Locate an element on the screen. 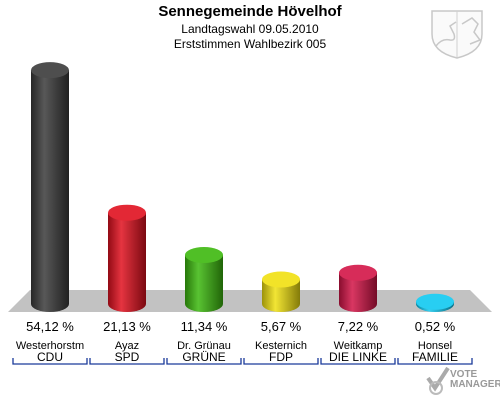 Image resolution: width=500 pixels, height=400 pixels. bar-familie is located at coordinates (435, 302).